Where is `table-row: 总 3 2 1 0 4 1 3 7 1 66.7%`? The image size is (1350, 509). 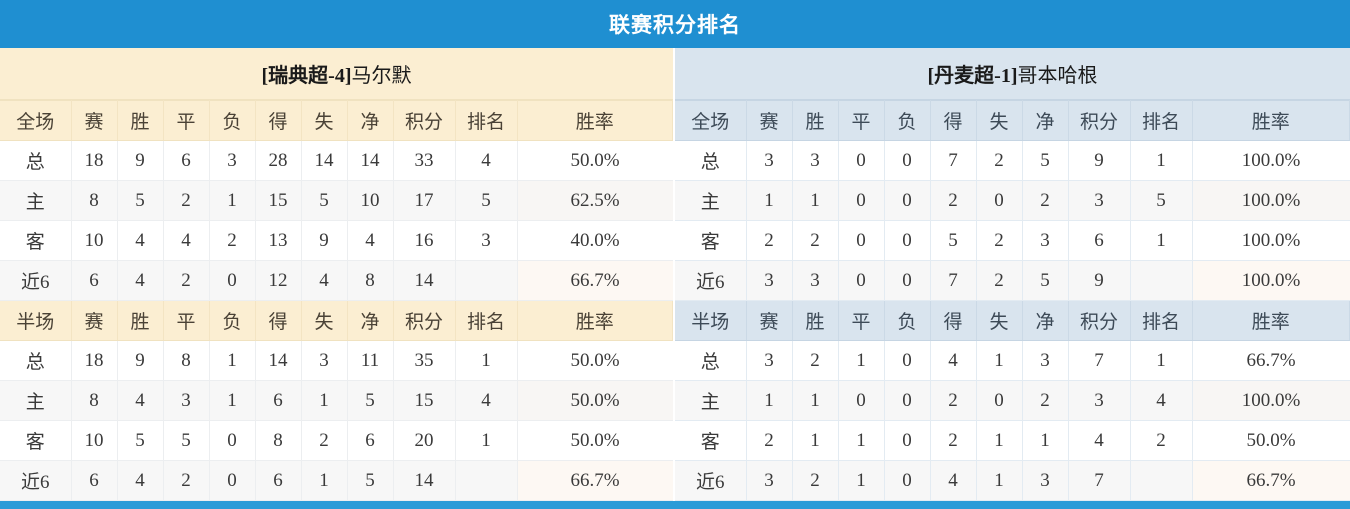 table-row: 总 3 2 1 0 4 1 3 7 1 66.7% is located at coordinates (1012, 360).